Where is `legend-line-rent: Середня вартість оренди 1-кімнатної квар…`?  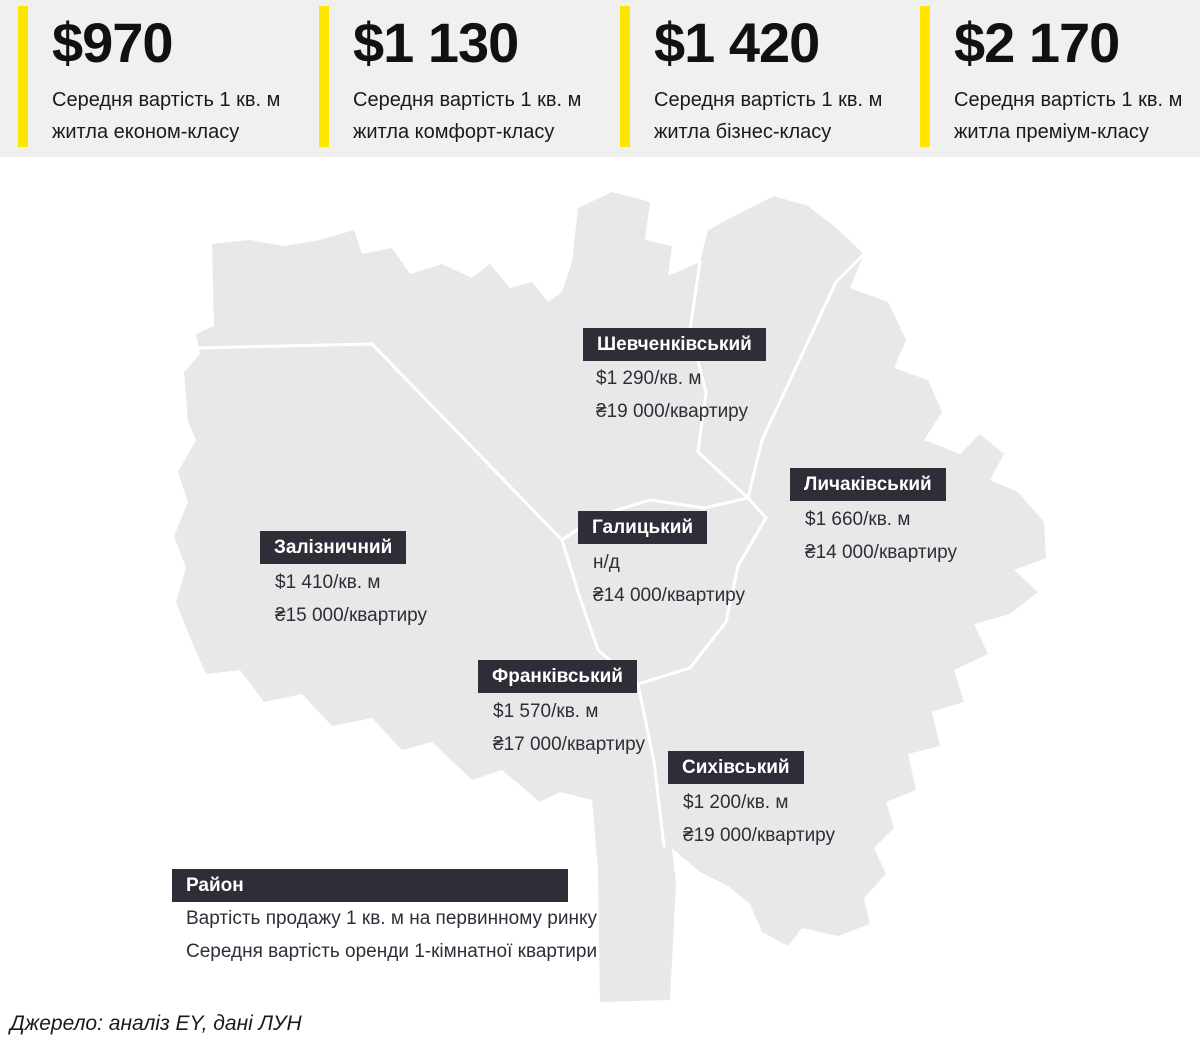
legend-line-rent: Середня вартість оренди 1-кімнатної квар… is located at coordinates (392, 951).